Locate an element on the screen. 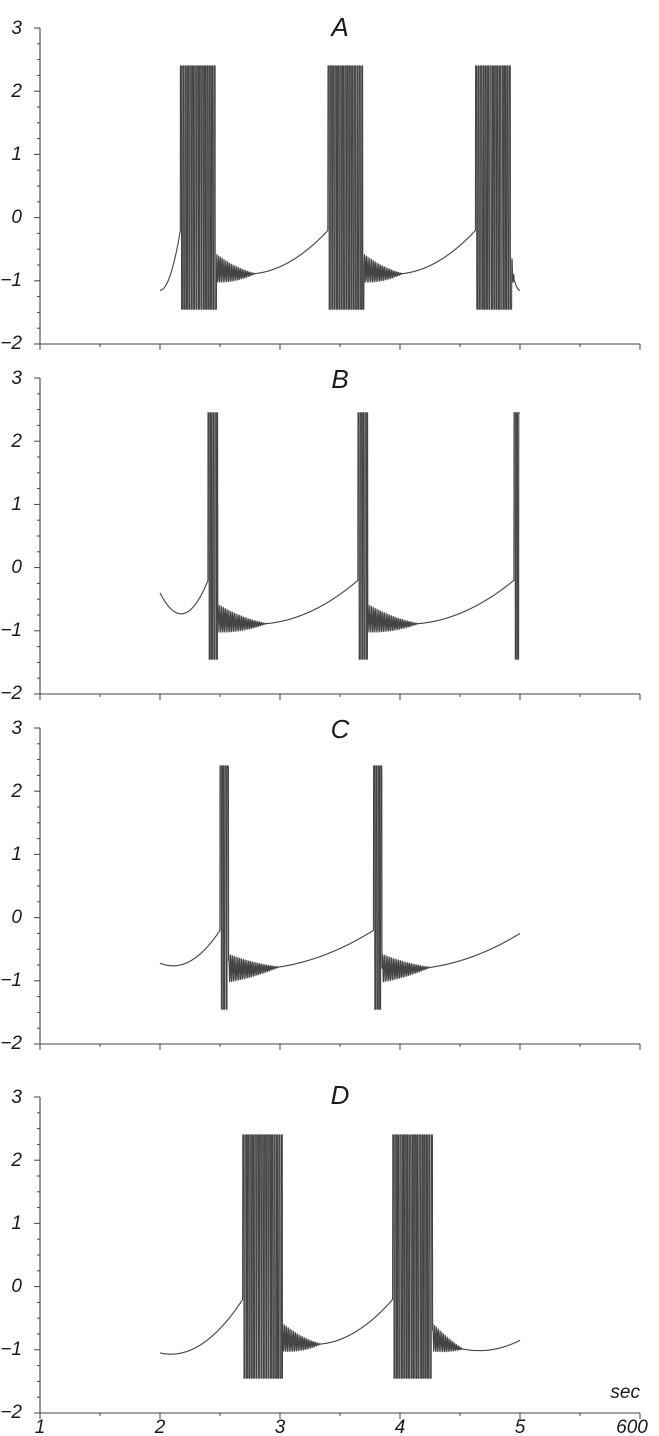 This screenshot has width=659, height=1436. panel-b-trace is located at coordinates (340, 536).